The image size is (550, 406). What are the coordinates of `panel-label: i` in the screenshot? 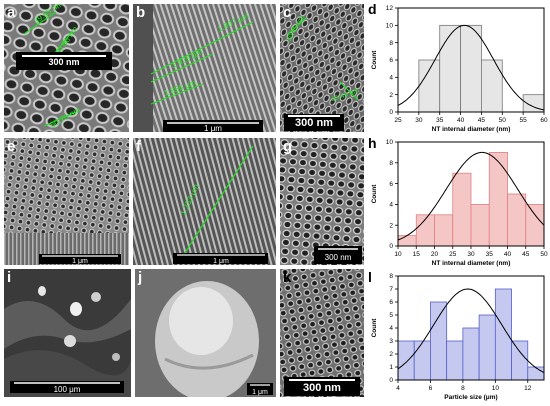 It's located at (9, 277).